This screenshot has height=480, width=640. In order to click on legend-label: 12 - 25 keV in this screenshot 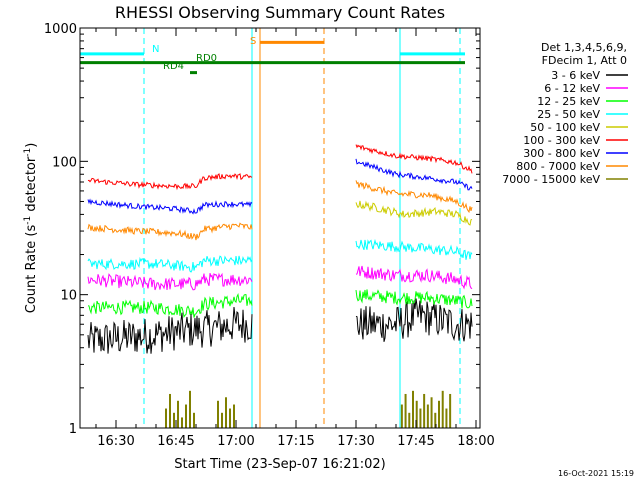, I will do `click(568, 101)`.